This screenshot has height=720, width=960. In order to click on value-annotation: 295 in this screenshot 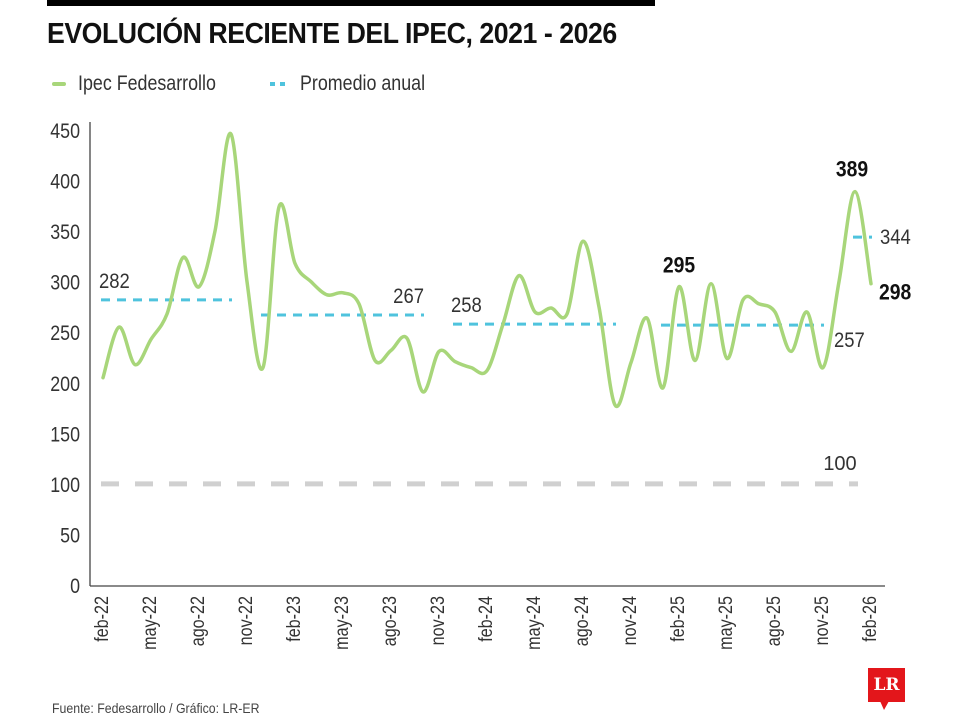, I will do `click(679, 266)`.